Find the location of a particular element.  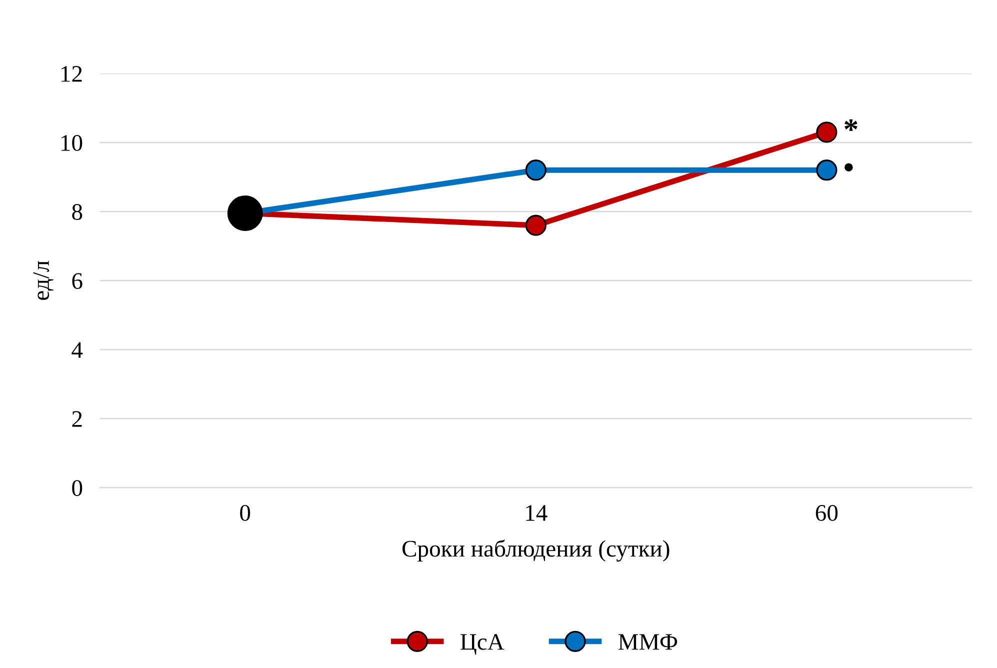

x-tick-label: 0 is located at coordinates (245, 512).